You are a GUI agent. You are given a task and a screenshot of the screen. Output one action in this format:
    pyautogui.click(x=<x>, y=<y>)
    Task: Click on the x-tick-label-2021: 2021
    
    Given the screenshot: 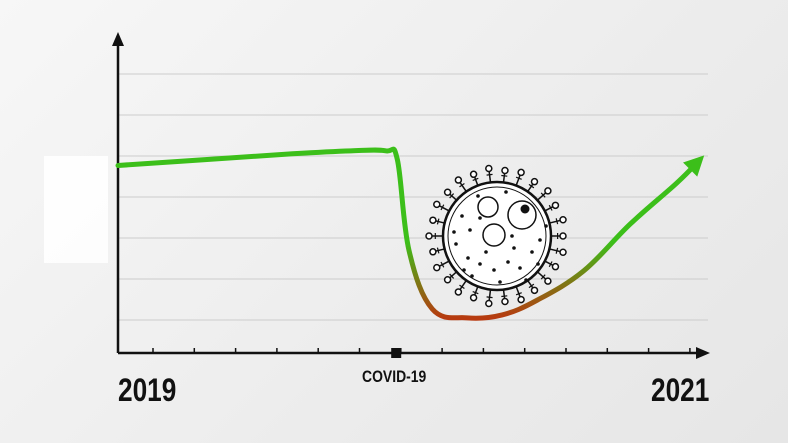 What is the action you would take?
    pyautogui.click(x=680, y=390)
    